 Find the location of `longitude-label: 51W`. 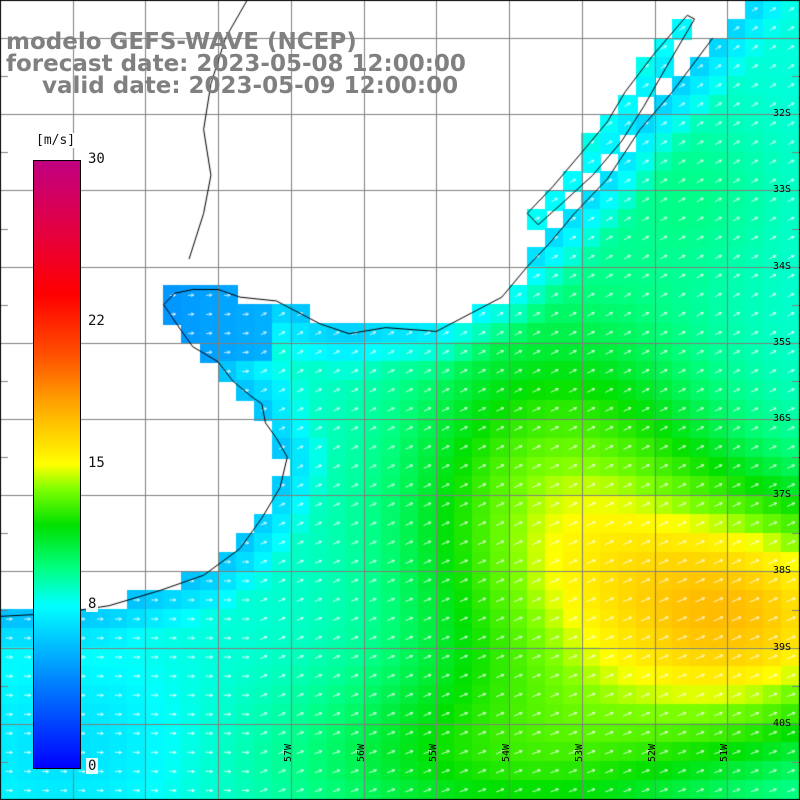

longitude-label: 51W is located at coordinates (725, 752).